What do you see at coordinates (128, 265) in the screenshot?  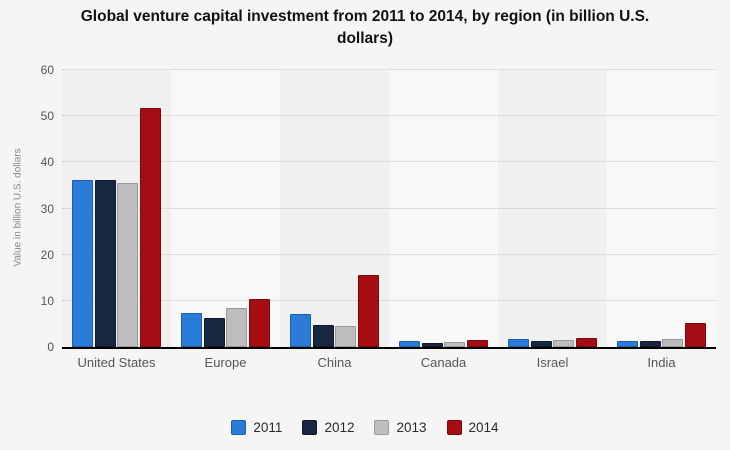 I see `bar-united-states-2013` at bounding box center [128, 265].